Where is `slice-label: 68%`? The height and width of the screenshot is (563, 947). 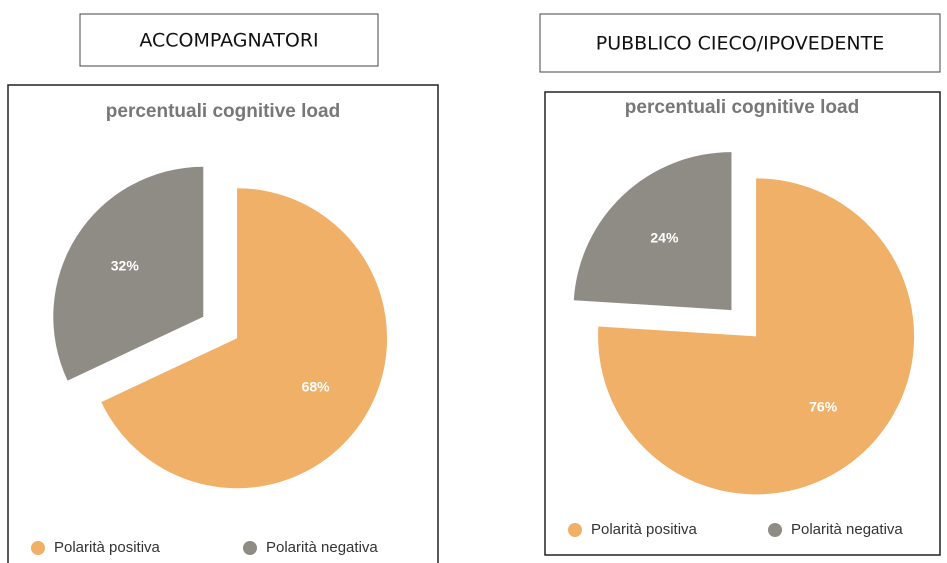
slice-label: 68% is located at coordinates (316, 387).